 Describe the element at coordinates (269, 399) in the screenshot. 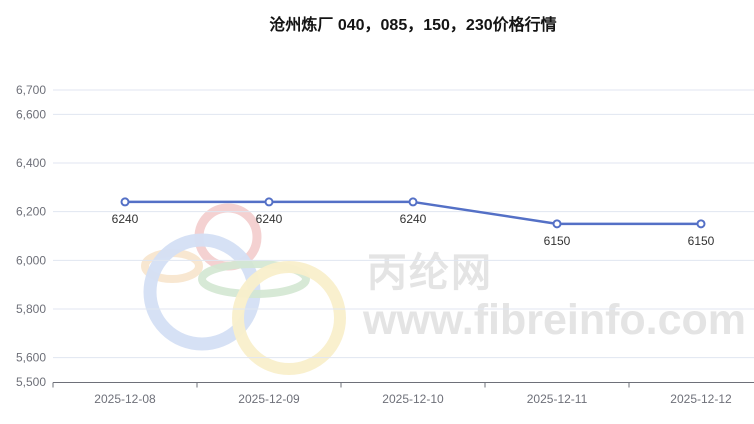

I see `x-axis-label: 2025-12-09` at that location.